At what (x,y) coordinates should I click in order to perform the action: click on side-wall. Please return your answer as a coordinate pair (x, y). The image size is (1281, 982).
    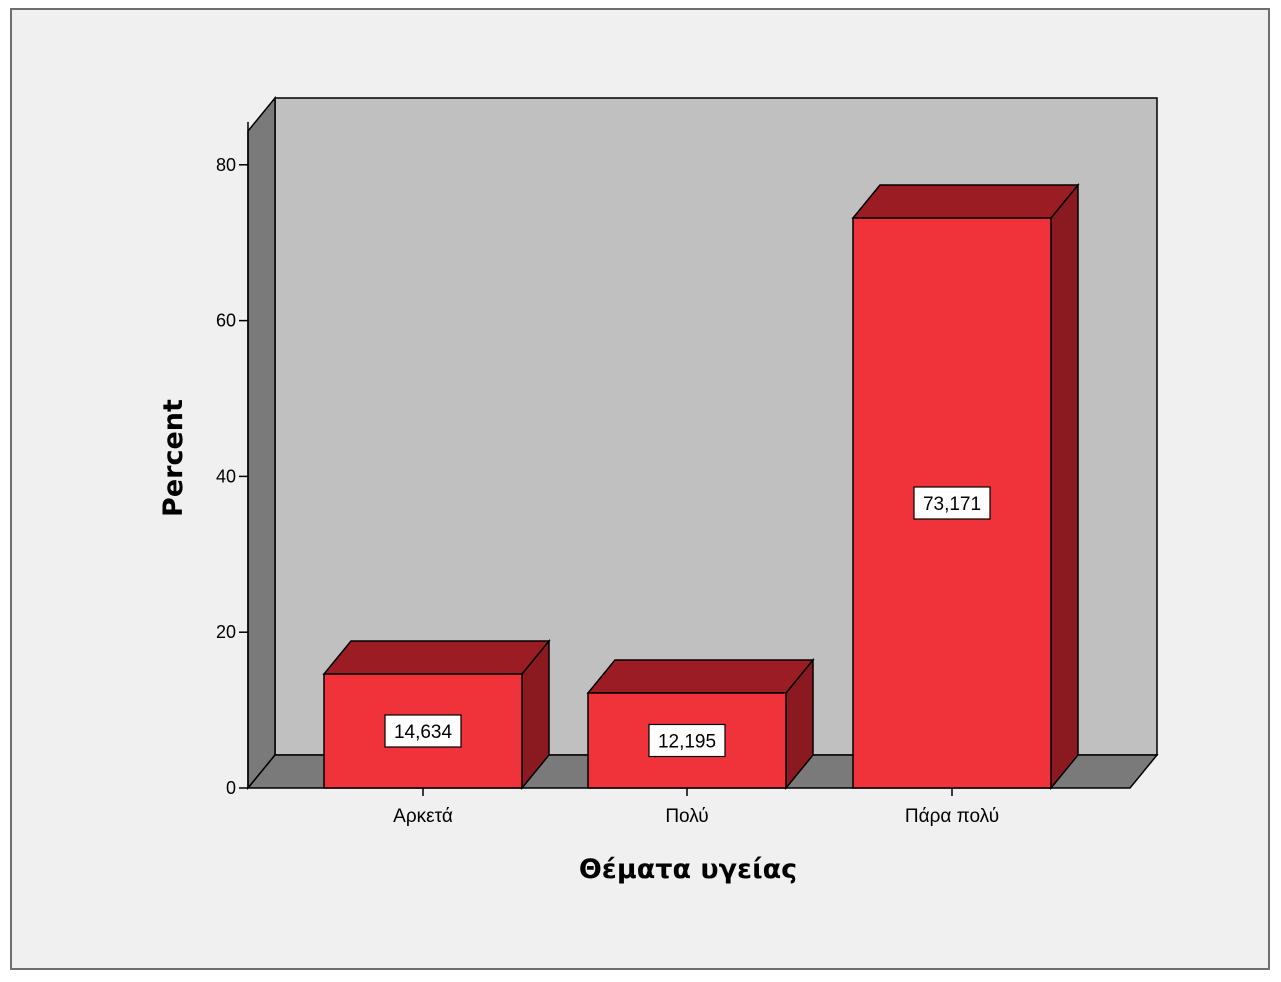
    Looking at the image, I should click on (261, 443).